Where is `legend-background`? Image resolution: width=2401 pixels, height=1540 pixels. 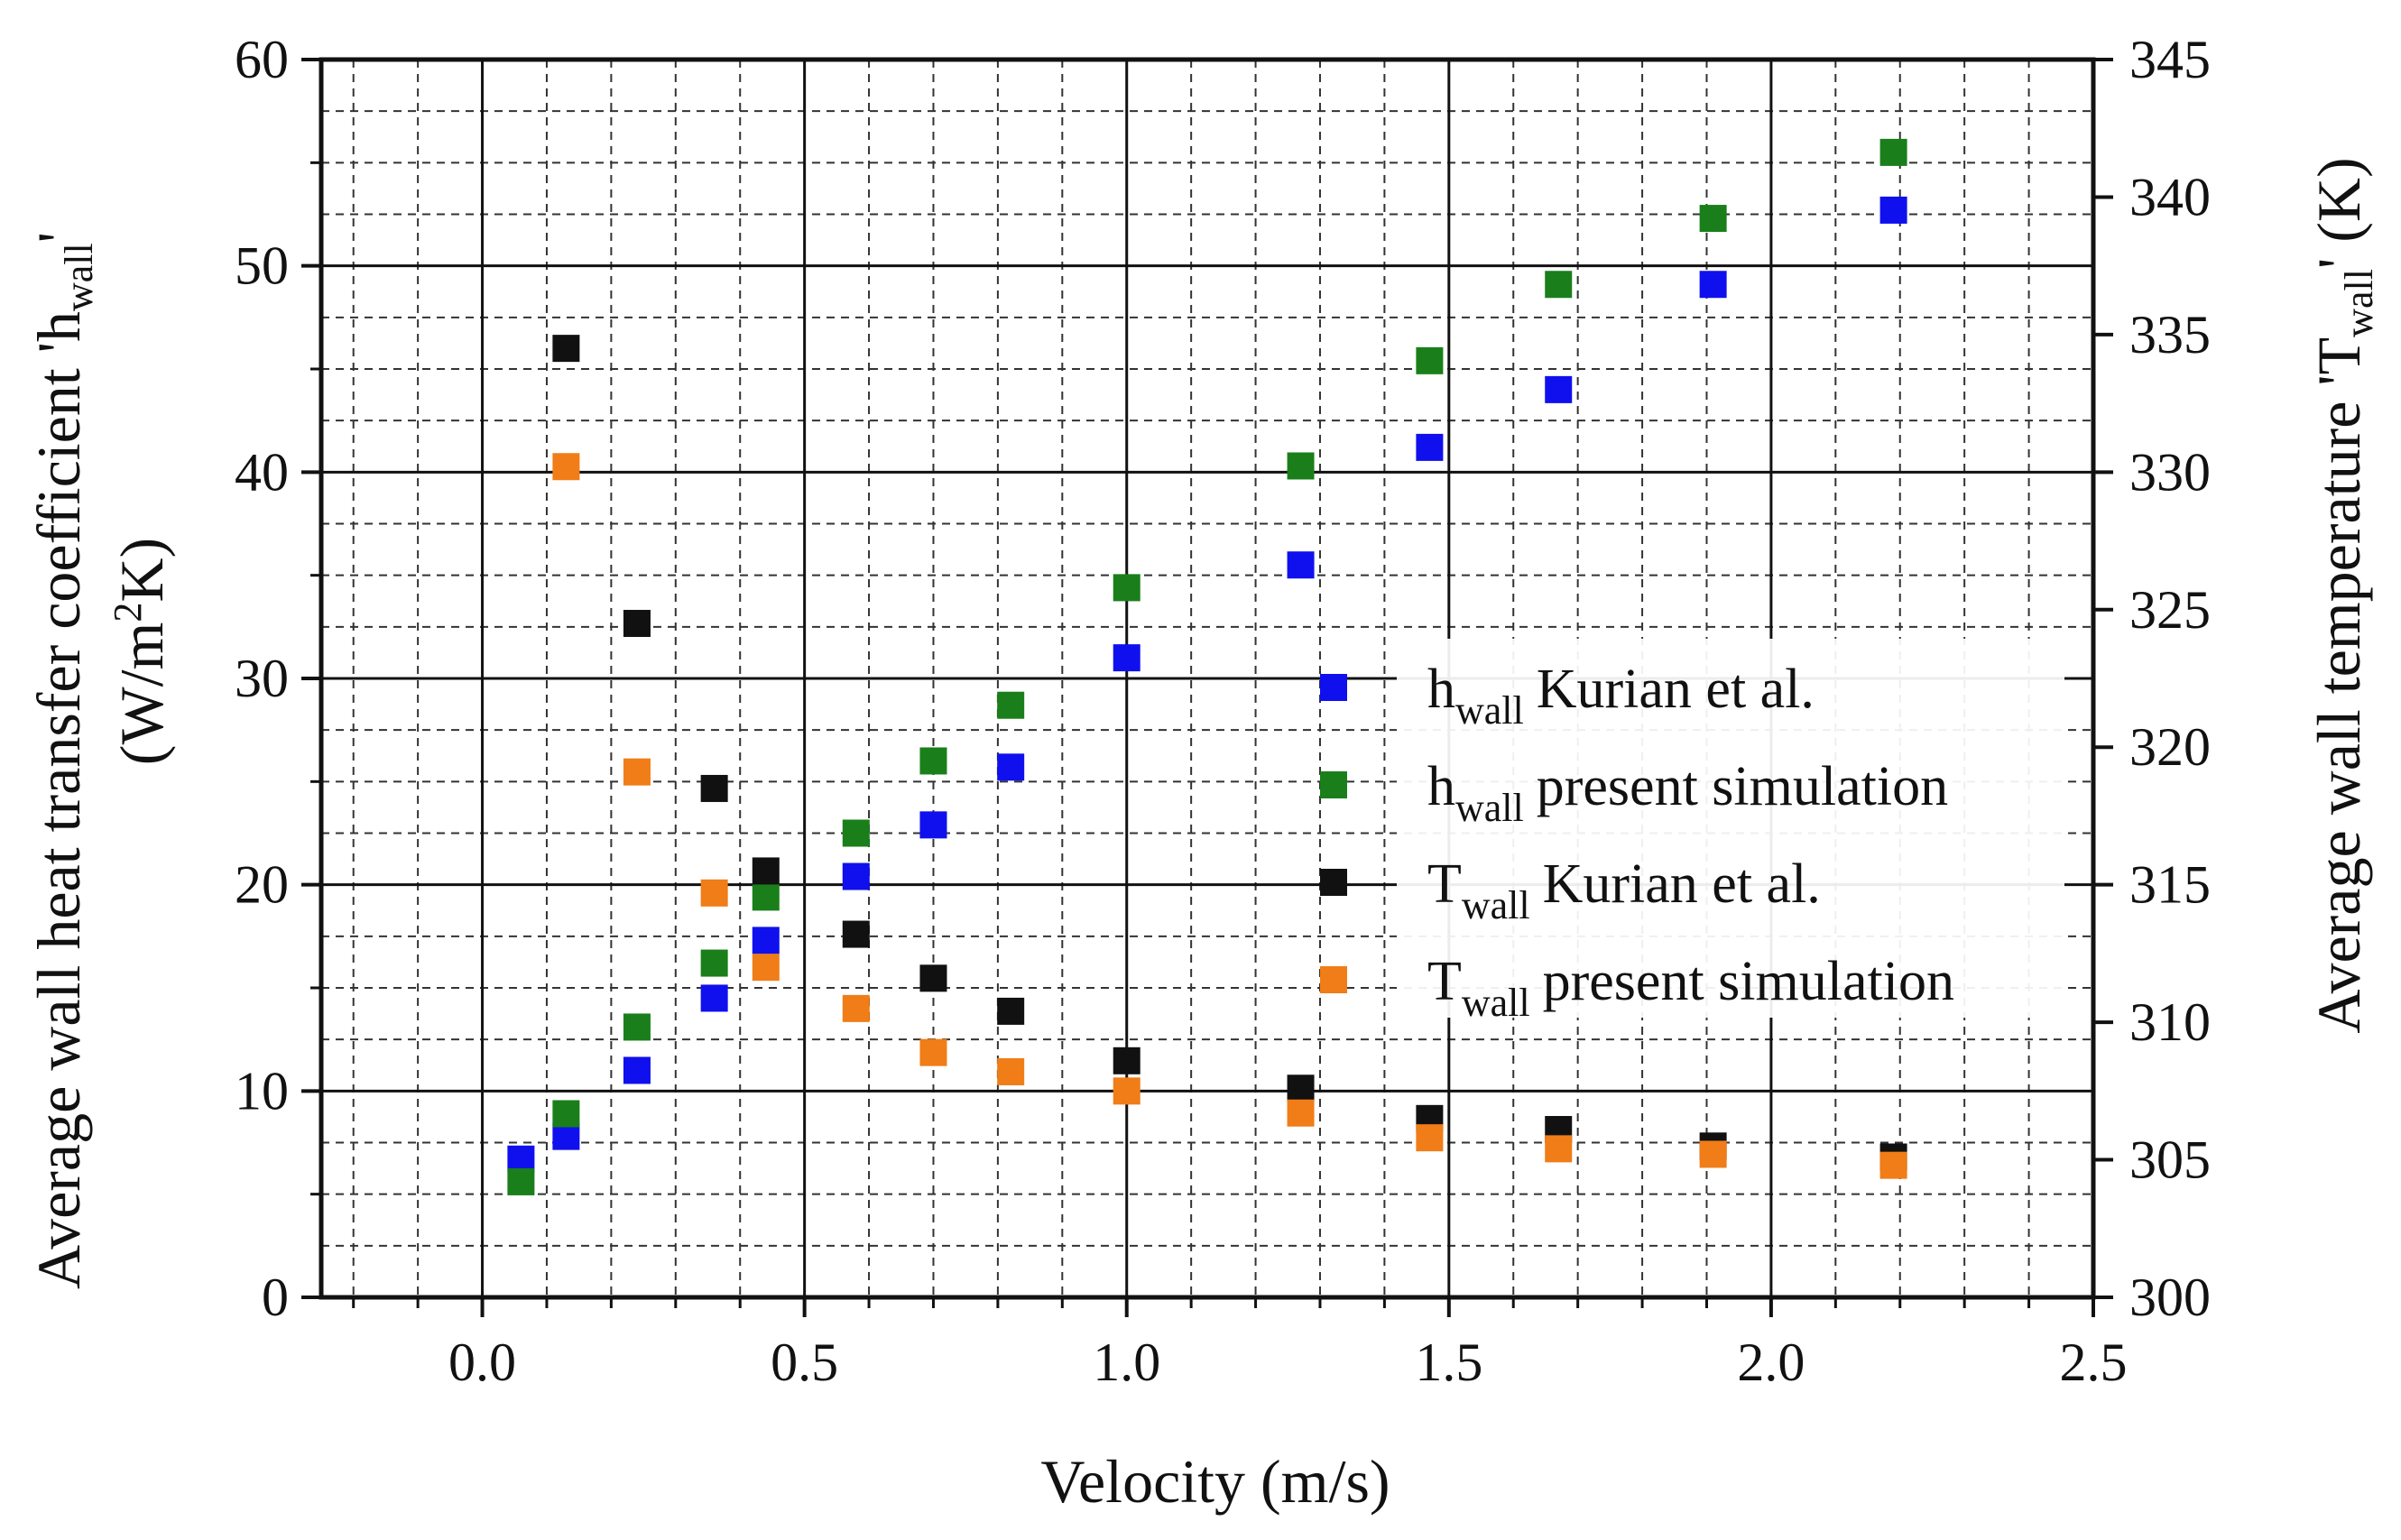 legend-background is located at coordinates (1731, 828).